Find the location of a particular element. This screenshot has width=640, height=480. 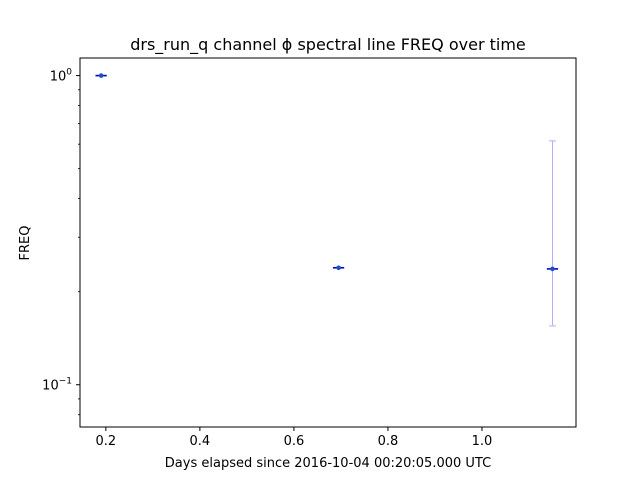

x-tick-label: 0.6 is located at coordinates (294, 441).